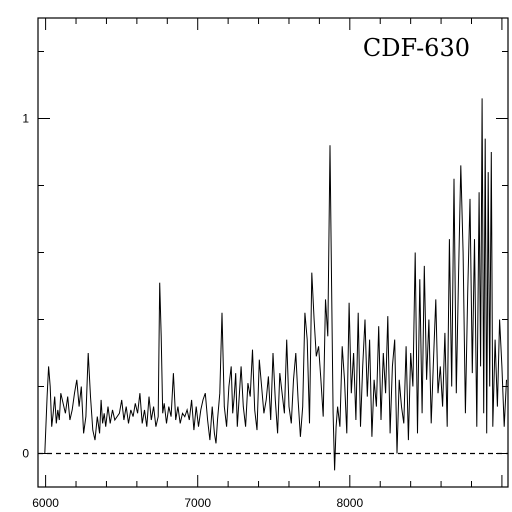 Image resolution: width=512 pixels, height=512 pixels. What do you see at coordinates (25, 119) in the screenshot?
I see `y-tick-label: 1` at bounding box center [25, 119].